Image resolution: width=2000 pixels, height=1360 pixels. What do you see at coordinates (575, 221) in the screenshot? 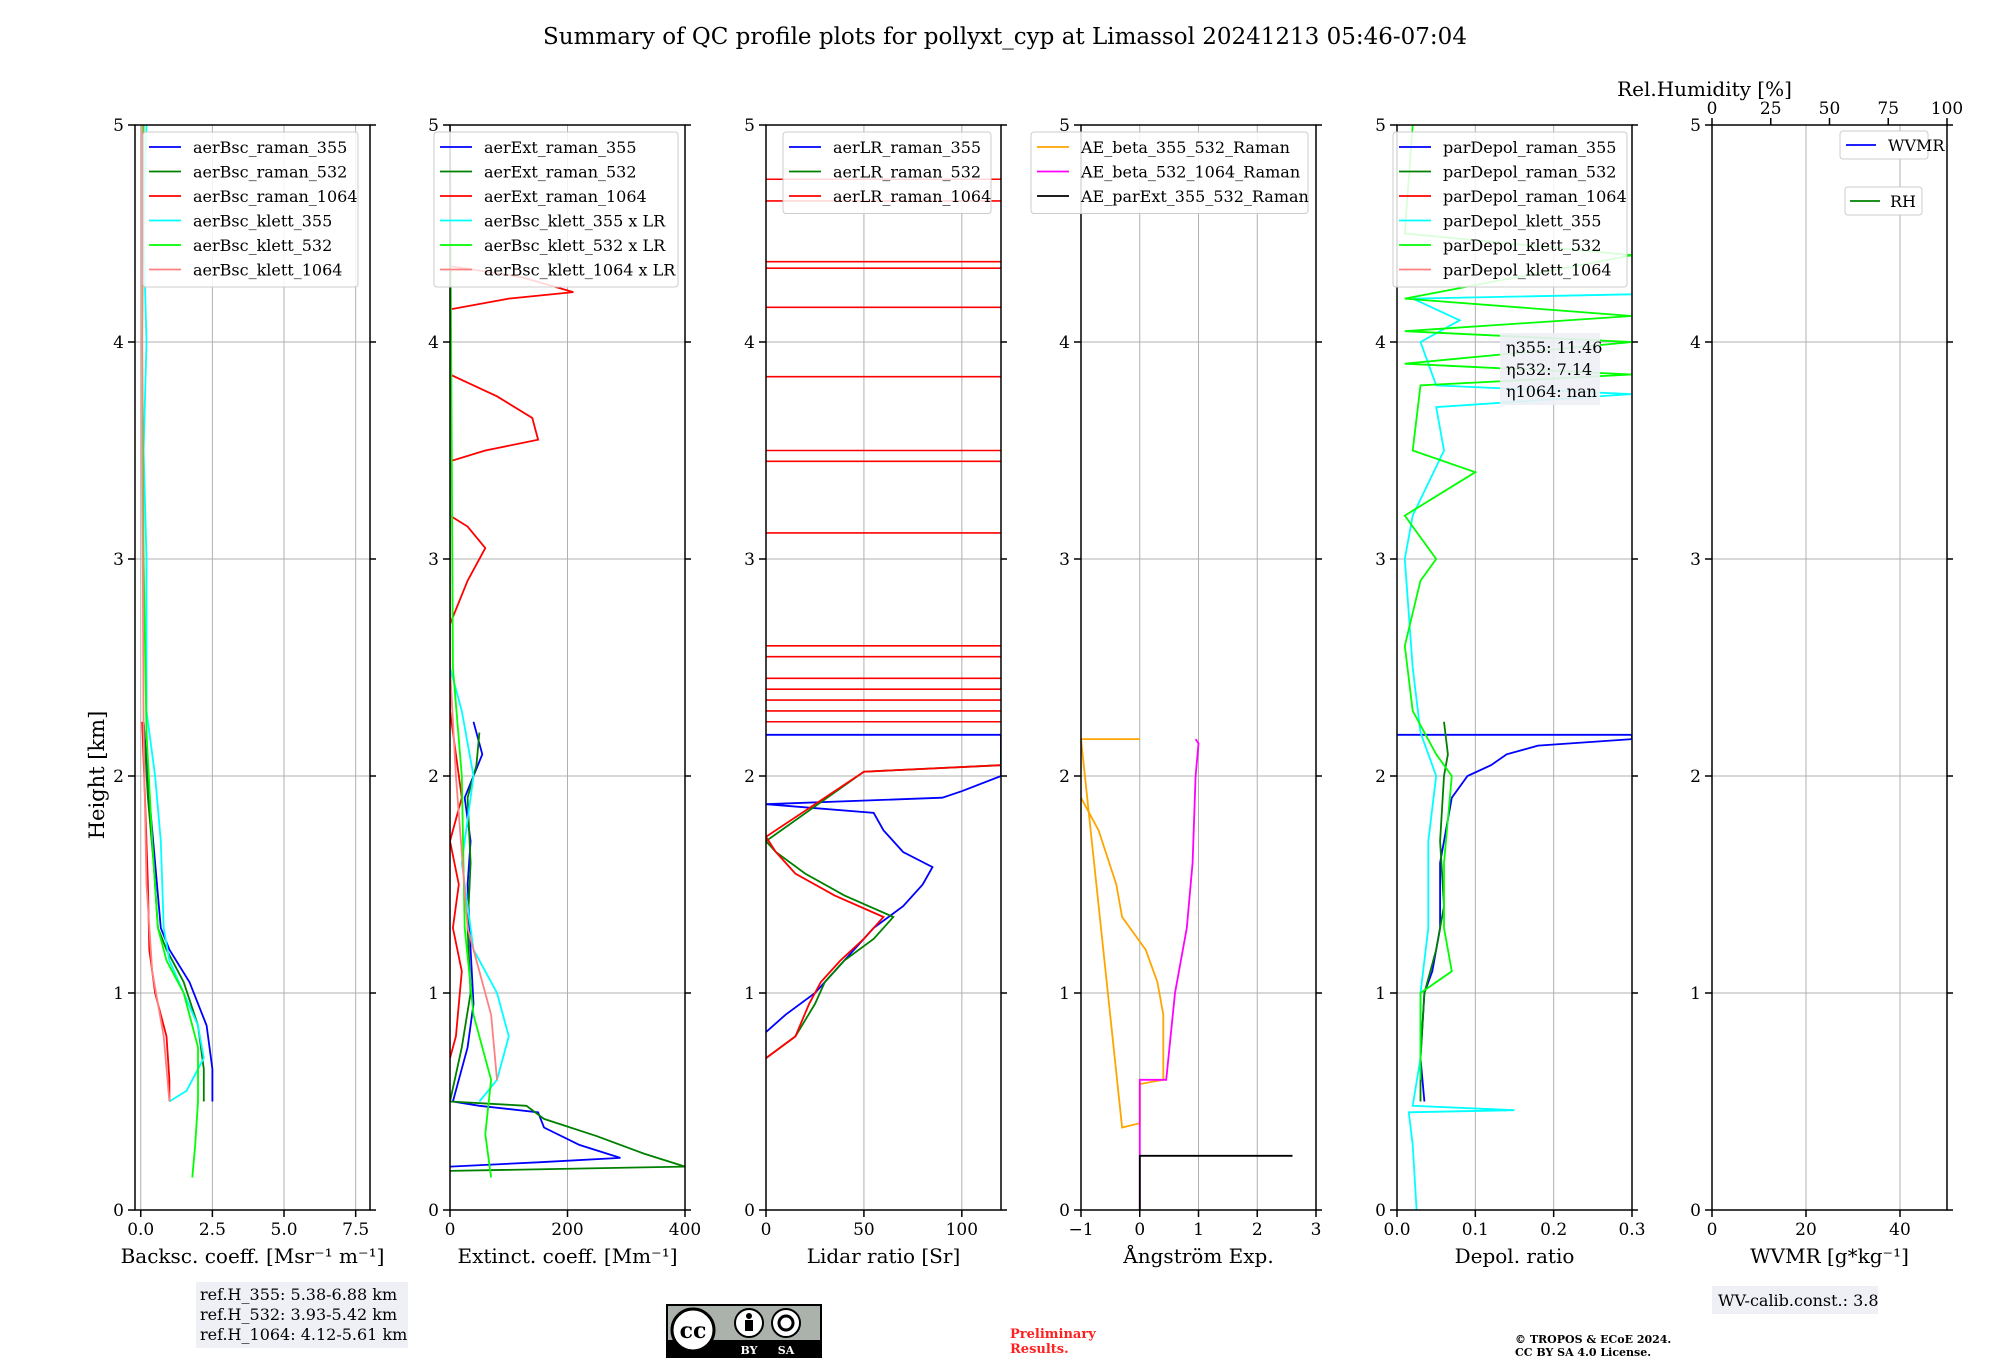
I see `legend-label: aerBsc_klett_355 x LR` at bounding box center [575, 221].